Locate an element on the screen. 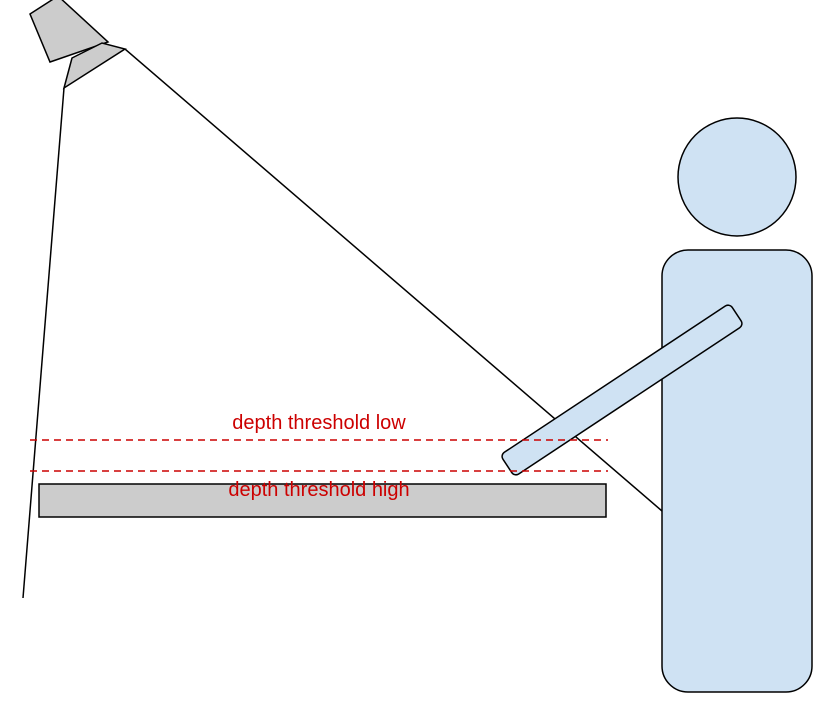 This screenshot has width=830, height=706. depth-threshold-low-label: depth threshold low is located at coordinates (319, 423).